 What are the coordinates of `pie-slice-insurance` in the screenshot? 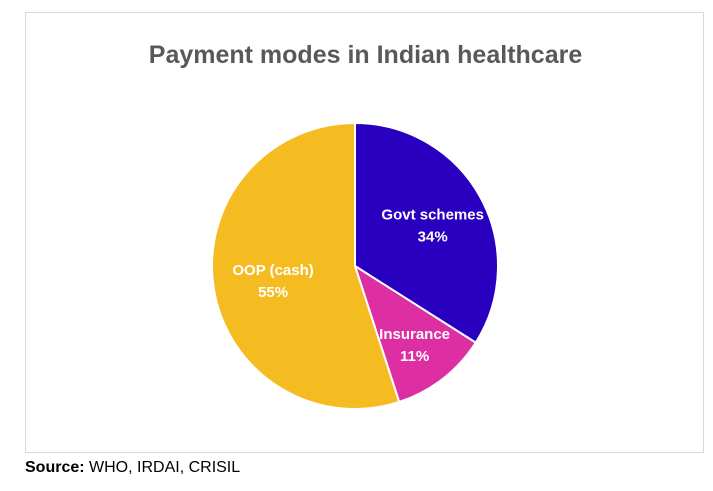 It's located at (415, 333).